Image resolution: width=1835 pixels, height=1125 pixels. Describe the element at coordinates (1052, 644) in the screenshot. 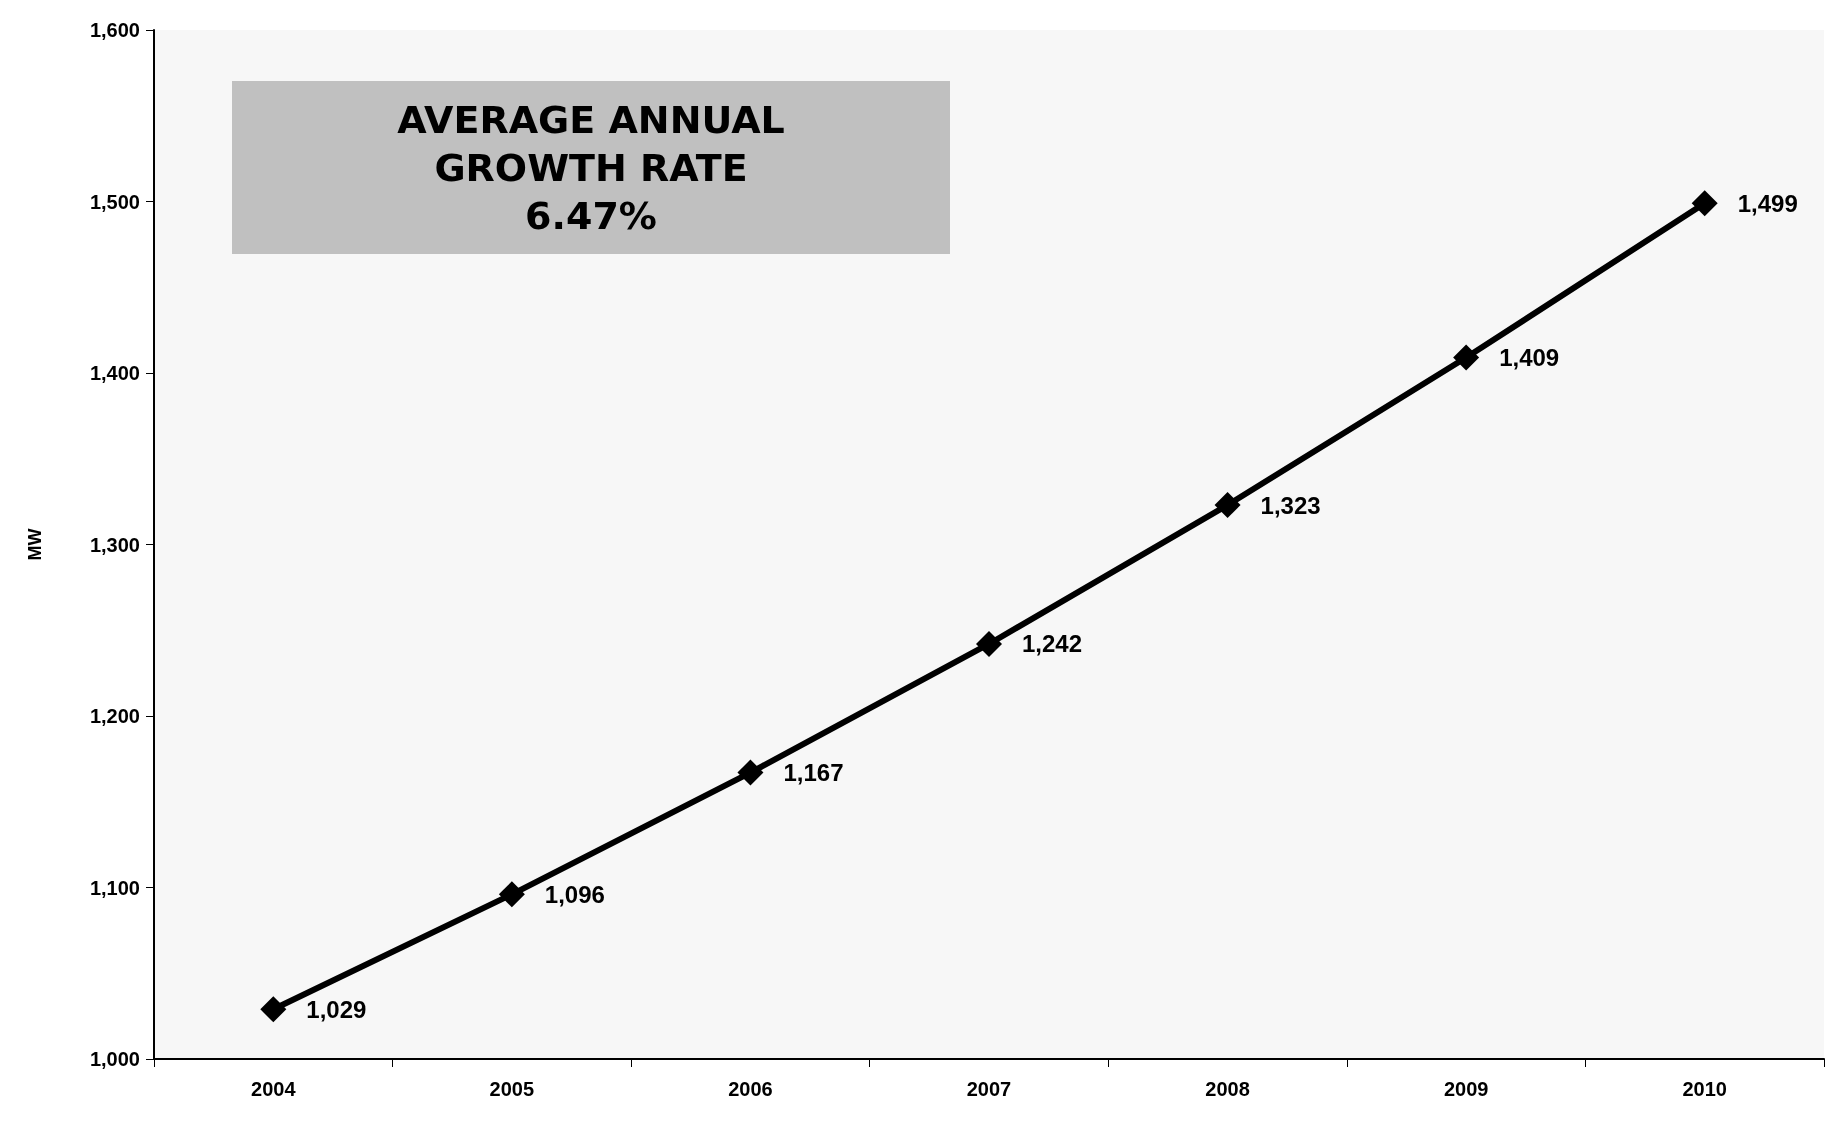

I see `data-label: 1,242` at that location.